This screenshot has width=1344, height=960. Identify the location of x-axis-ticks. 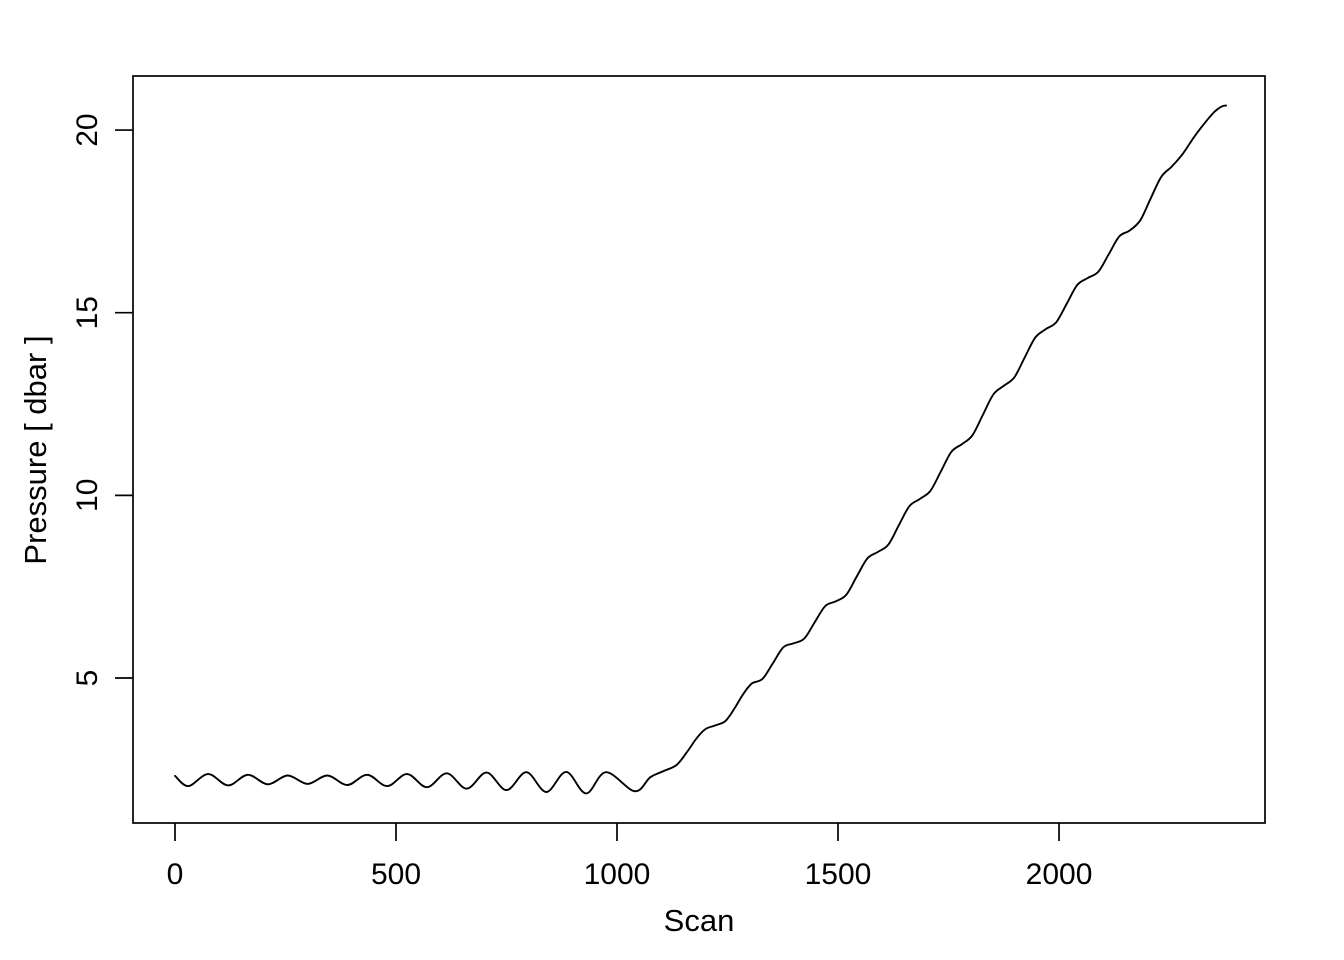
(617, 832).